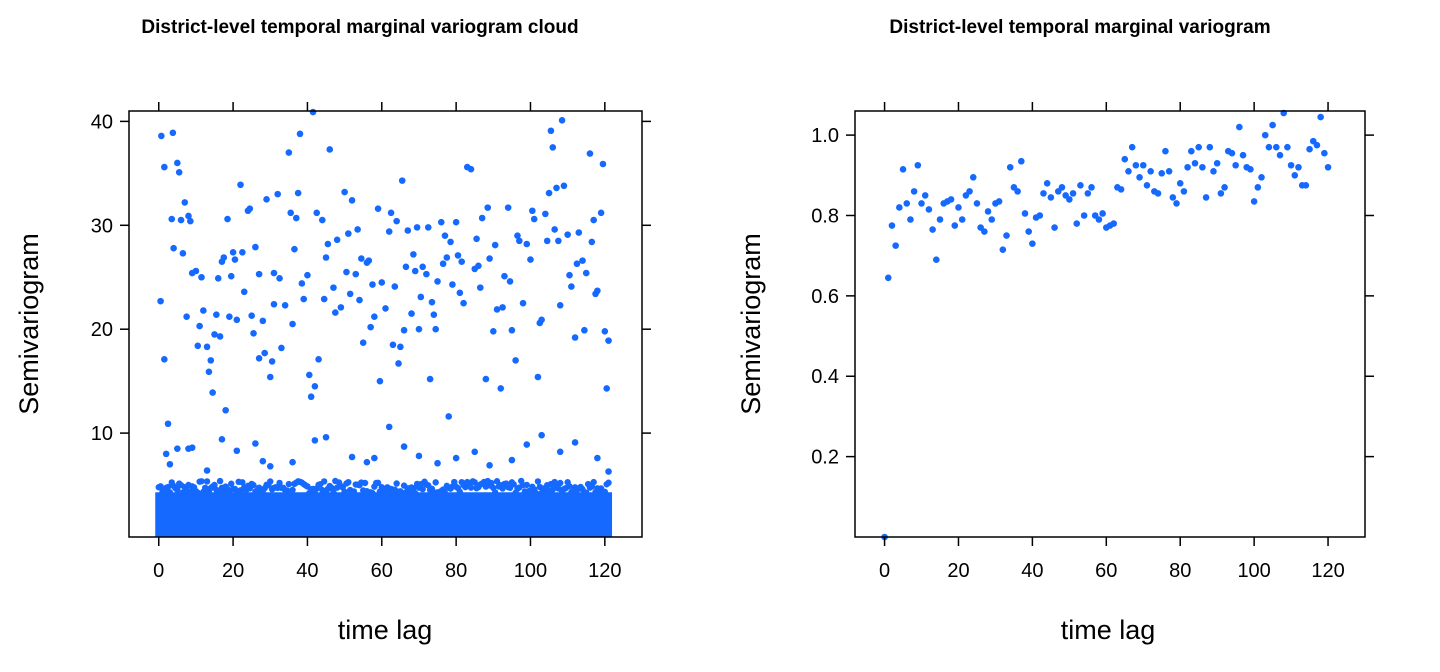 The image size is (1440, 672). I want to click on x-tick-label: 80, so click(456, 571).